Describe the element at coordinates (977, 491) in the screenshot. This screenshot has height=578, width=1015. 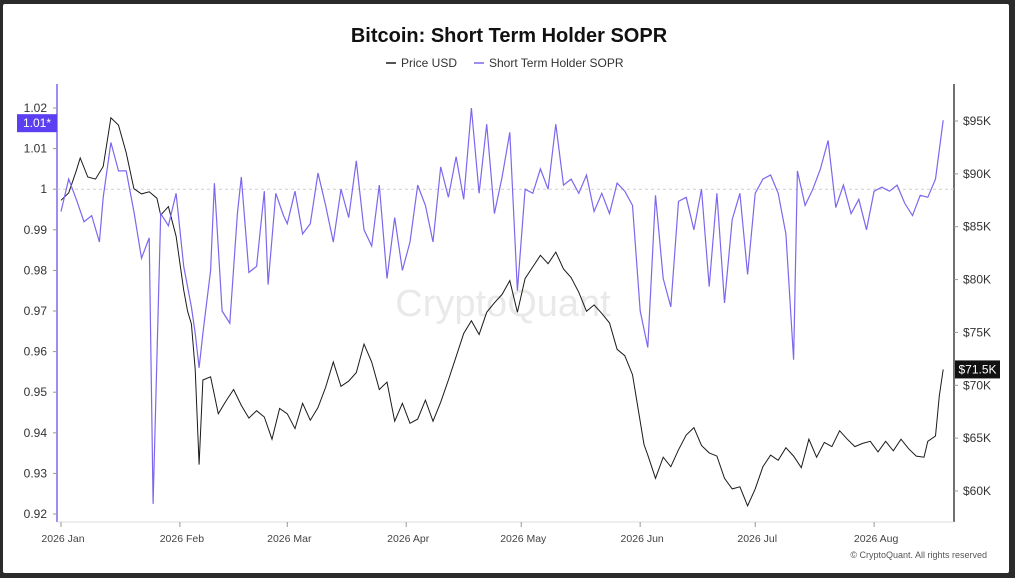
I see `right-tick-label: $60K` at that location.